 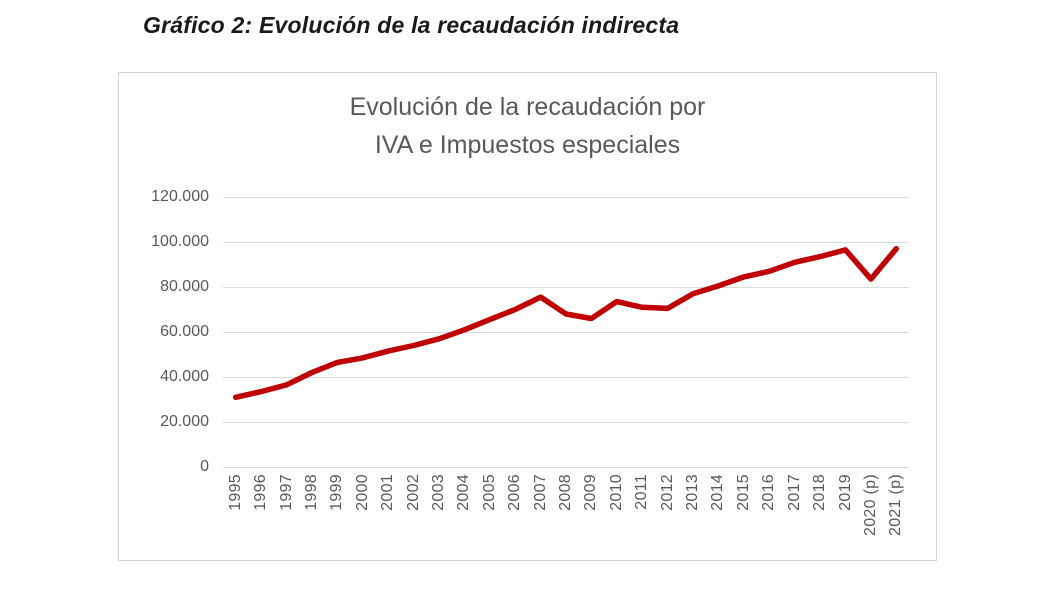 What do you see at coordinates (489, 492) in the screenshot?
I see `x-axis-tick-label: 2005` at bounding box center [489, 492].